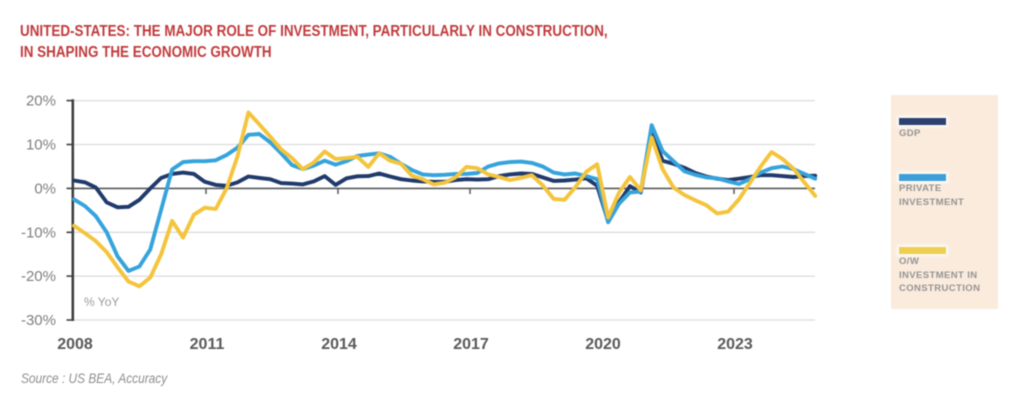 Image resolution: width=1024 pixels, height=406 pixels. I want to click on svg-text: 2008, so click(75, 344).